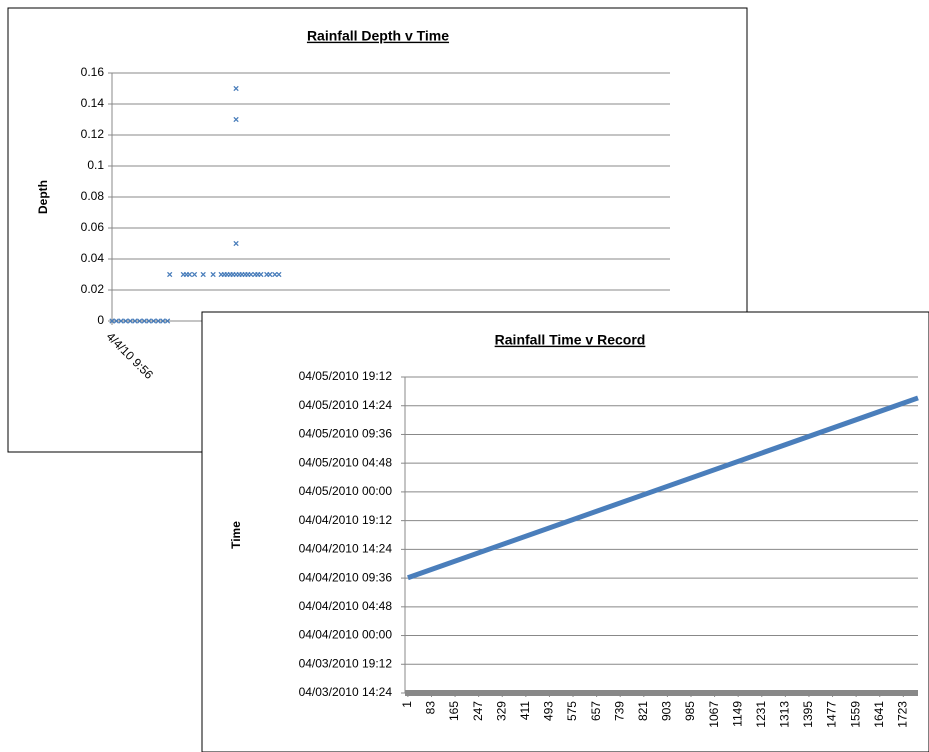 This screenshot has height=752, width=929. What do you see at coordinates (95, 165) in the screenshot?
I see `y-tick-label: 0.1` at bounding box center [95, 165].